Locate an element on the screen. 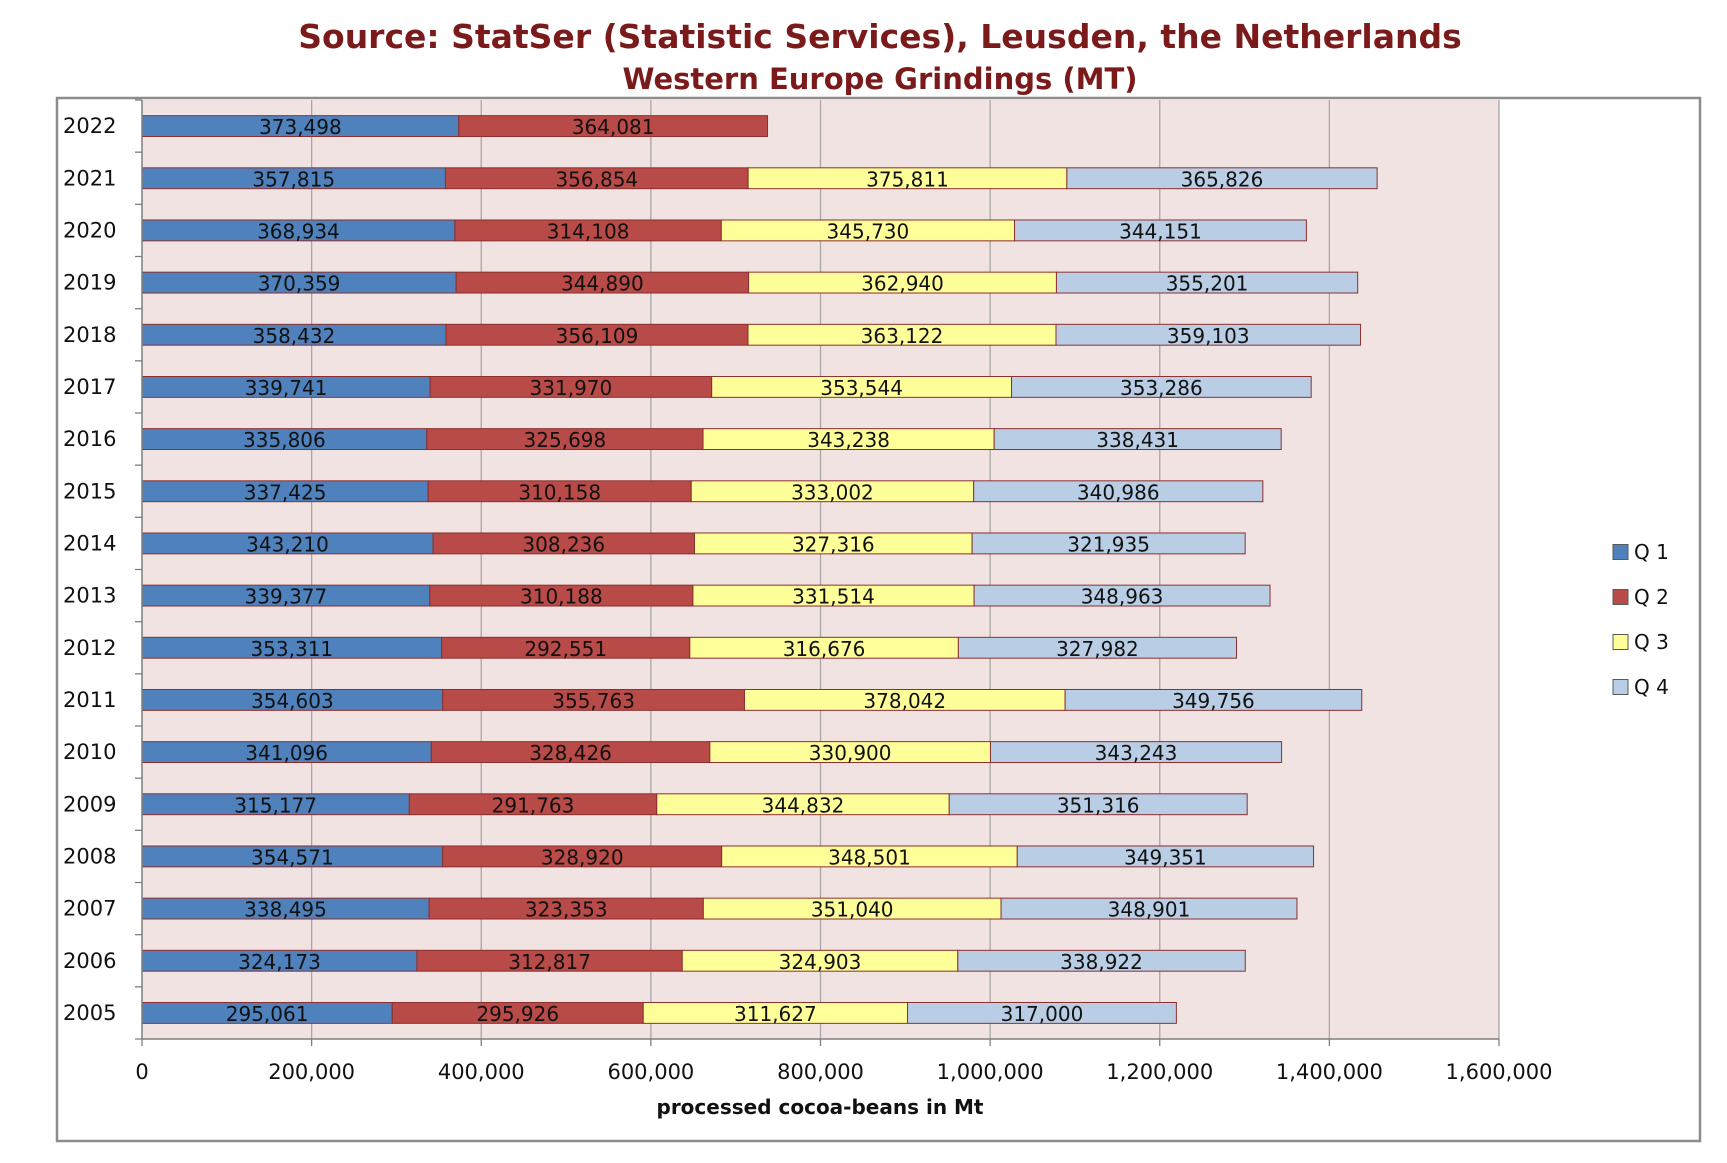 The height and width of the screenshot is (1163, 1727). data-label-q-4-2010: 343,243 is located at coordinates (1136, 753).